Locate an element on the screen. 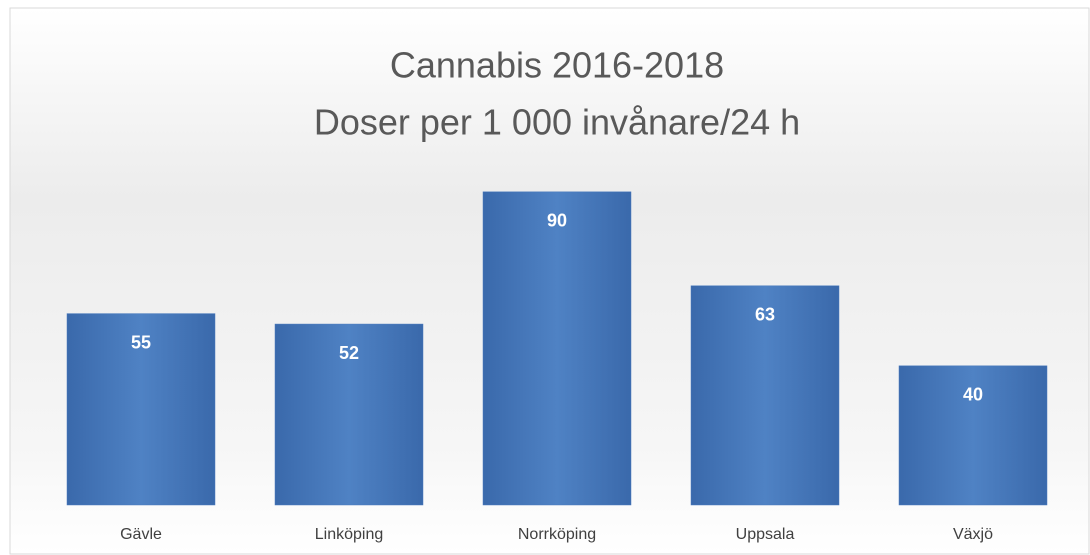  value-label: 55 is located at coordinates (141, 342).